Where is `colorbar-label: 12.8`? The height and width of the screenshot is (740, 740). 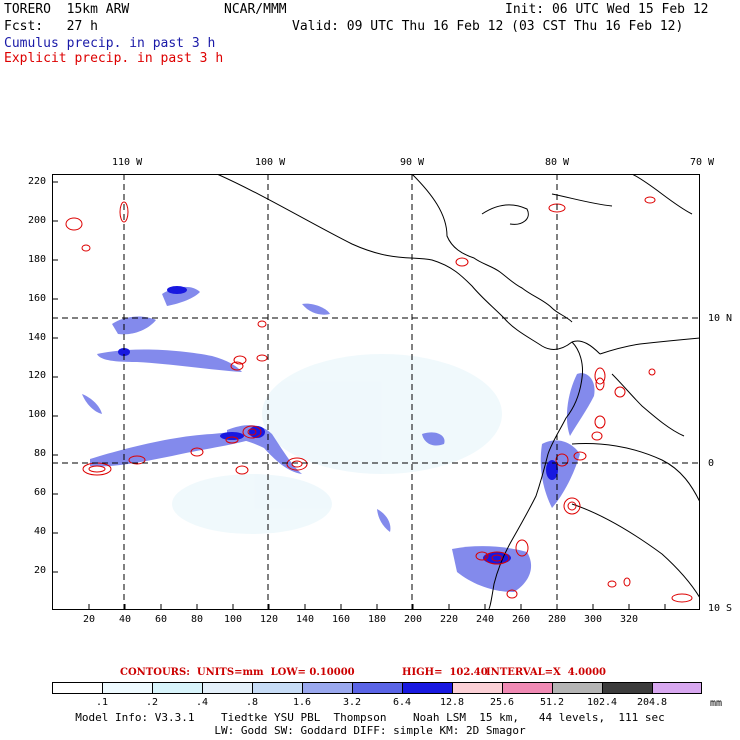
colorbar-label: 12.8 is located at coordinates (452, 702).